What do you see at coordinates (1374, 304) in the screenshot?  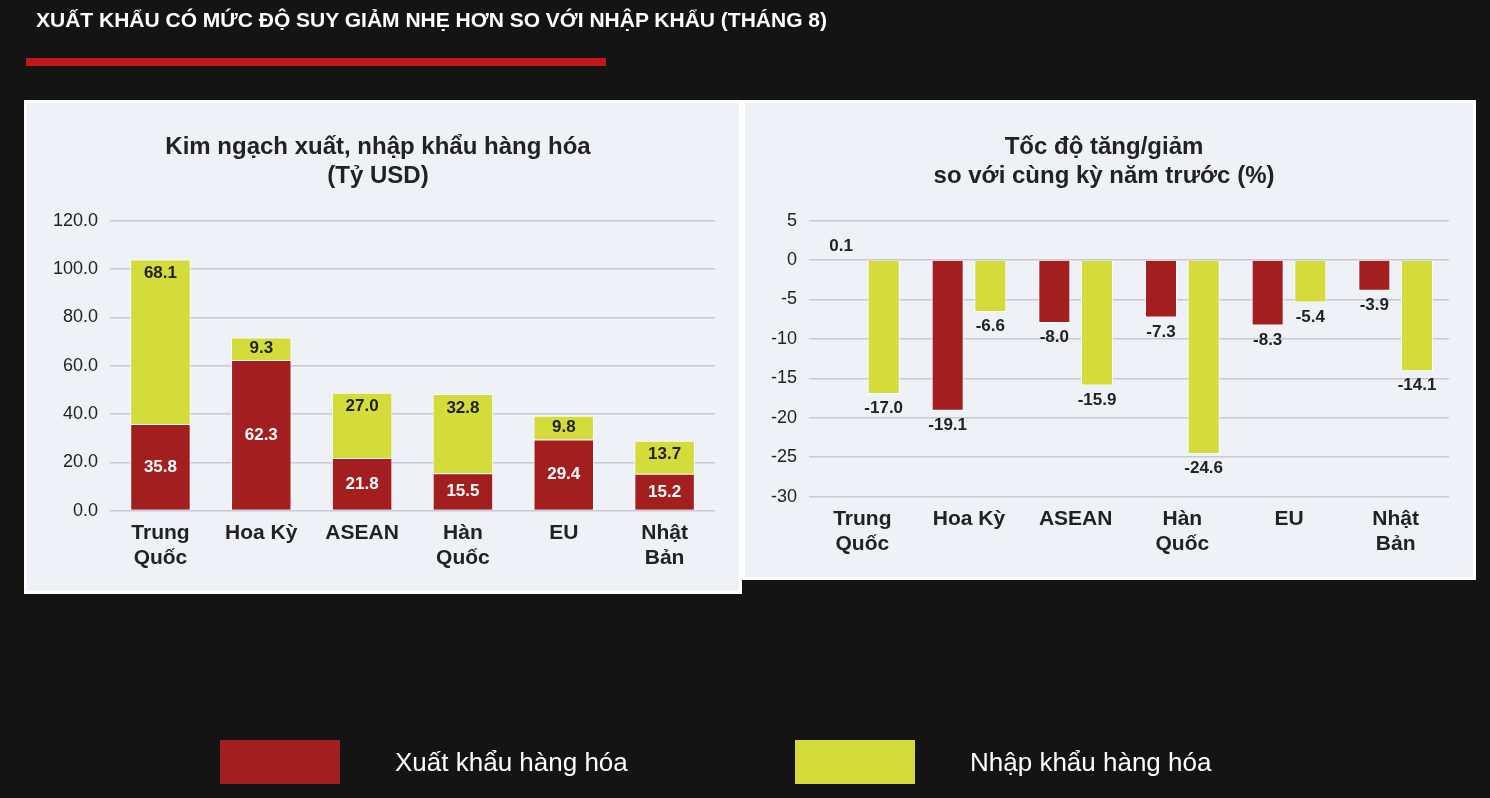 I see `data-label: -3.9` at bounding box center [1374, 304].